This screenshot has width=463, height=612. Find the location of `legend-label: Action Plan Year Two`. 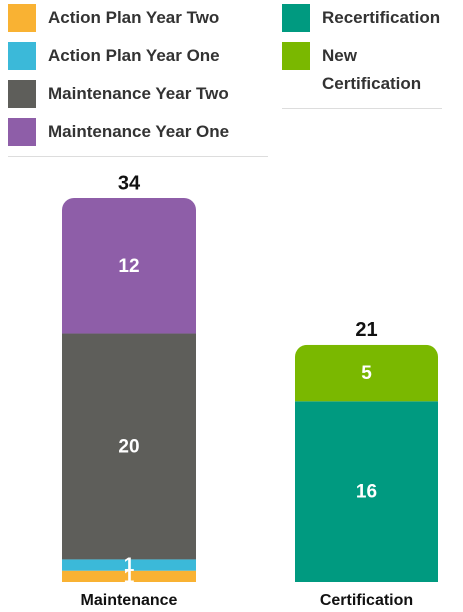

legend-label: Action Plan Year Two is located at coordinates (134, 17).